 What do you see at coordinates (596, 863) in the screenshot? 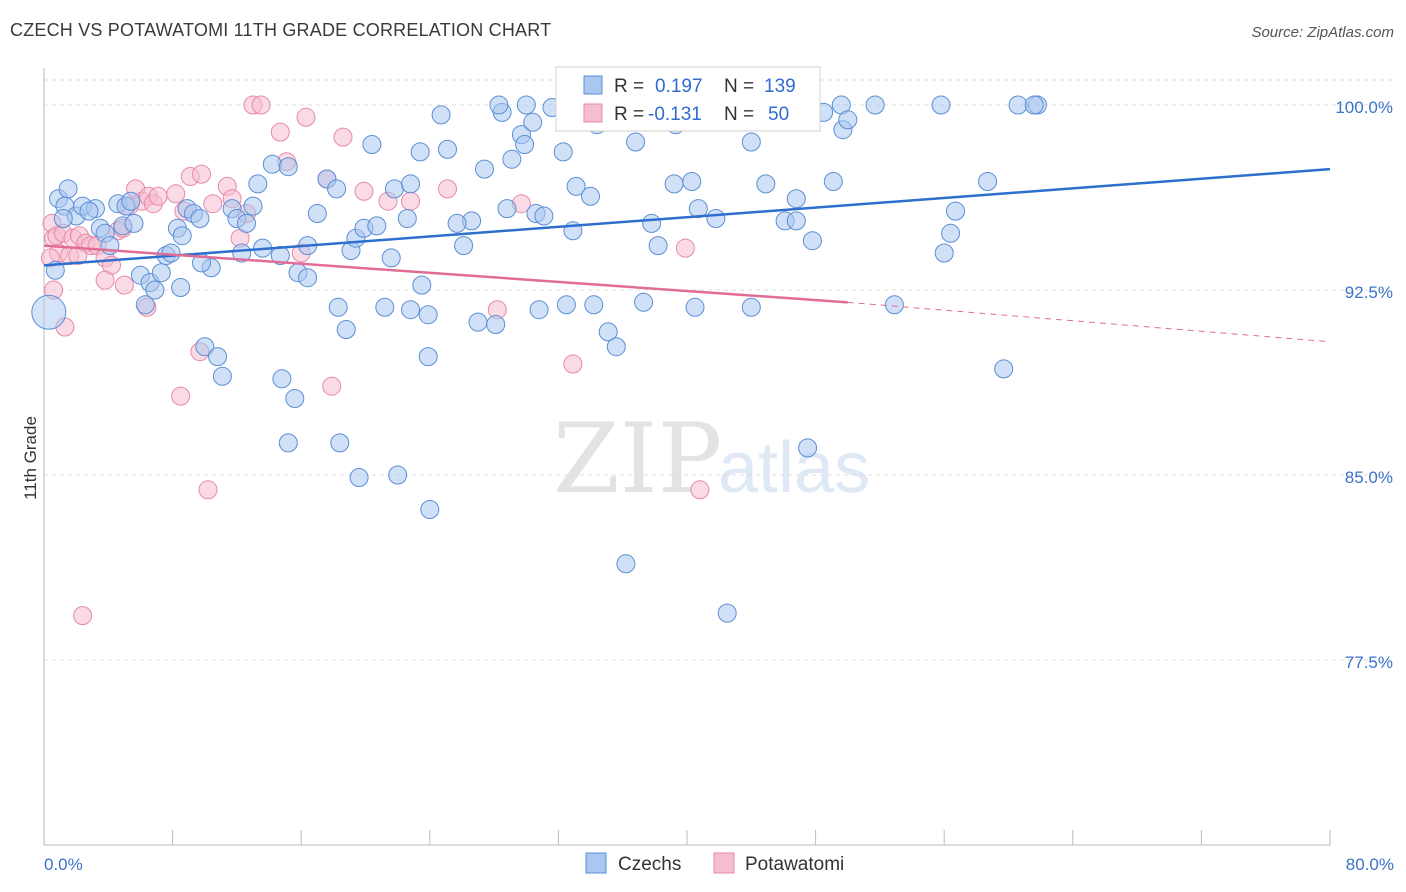
I see `legend-swatch-czechs` at bounding box center [596, 863].